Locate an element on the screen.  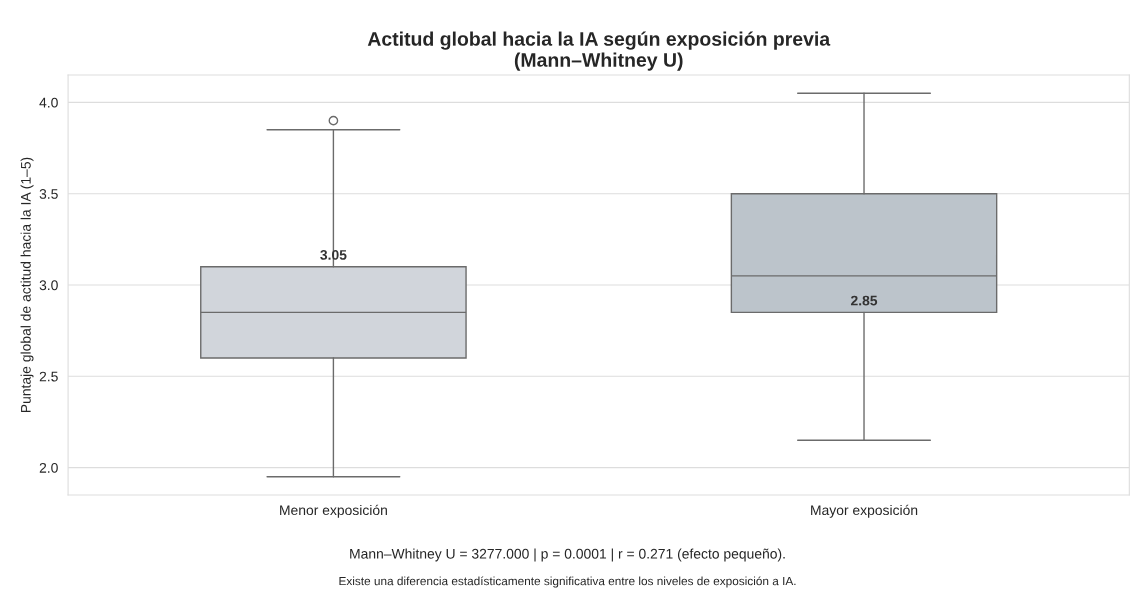
y-tick-label: 2.5 is located at coordinates (48, 376).